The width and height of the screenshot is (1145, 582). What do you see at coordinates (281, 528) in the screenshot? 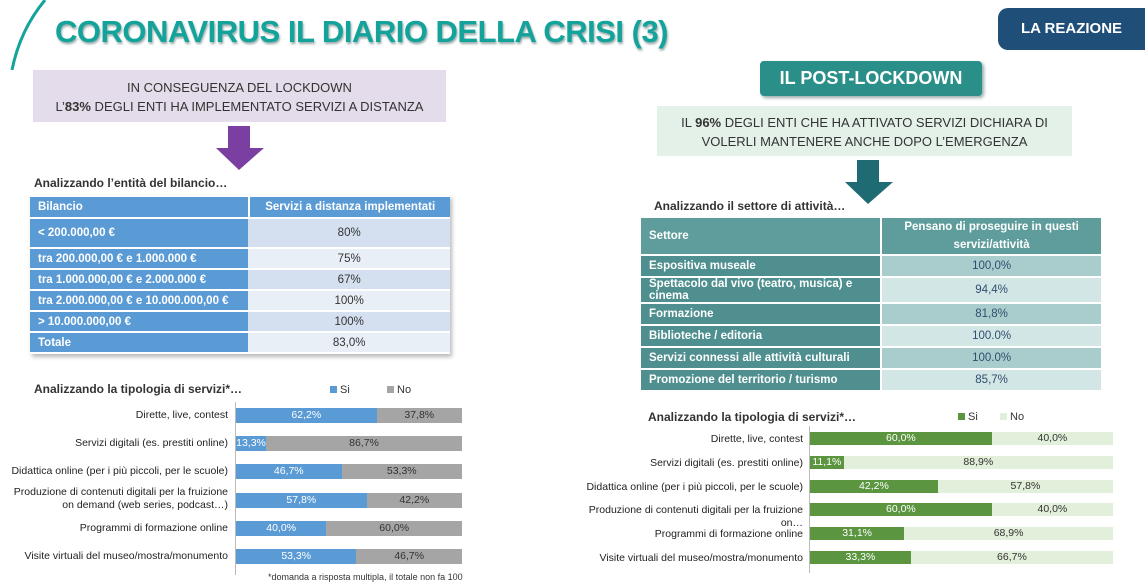
I see `bar-si: 40,0%` at bounding box center [281, 528].